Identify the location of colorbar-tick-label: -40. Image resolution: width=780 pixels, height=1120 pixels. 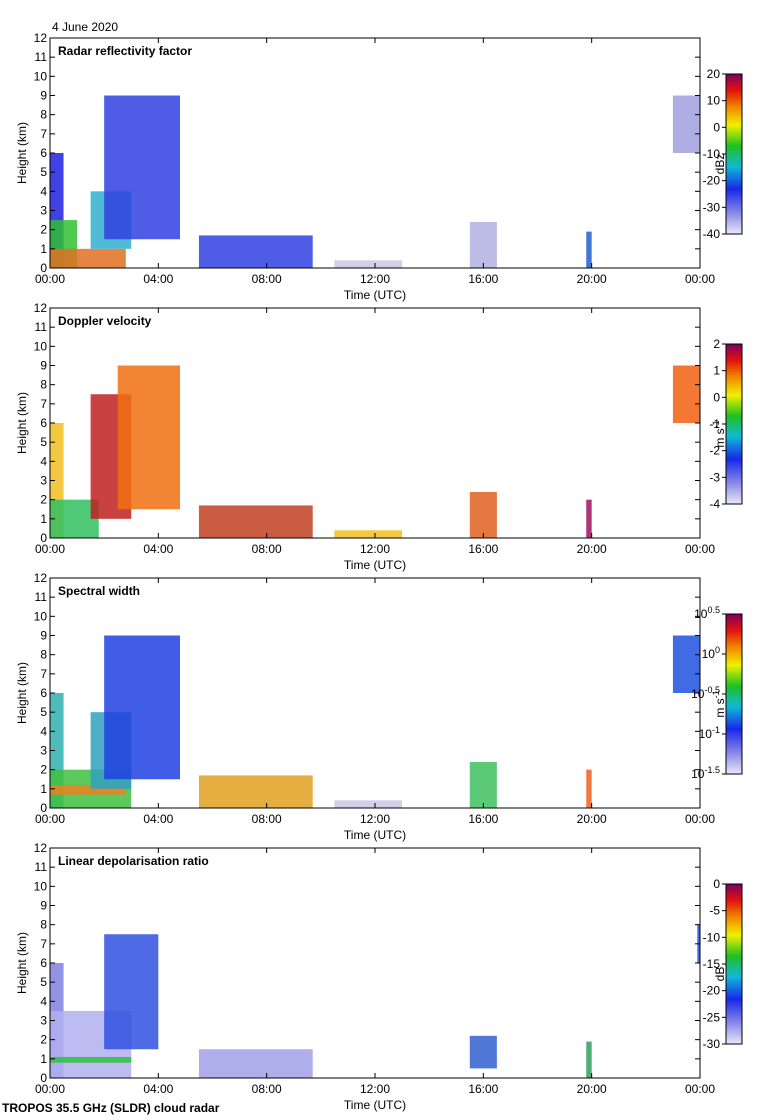
(712, 234).